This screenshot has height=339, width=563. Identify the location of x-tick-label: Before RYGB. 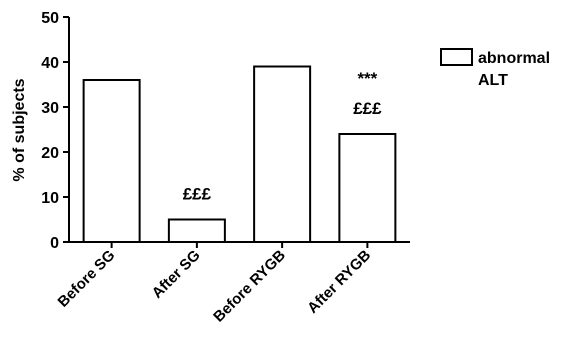
(249, 286).